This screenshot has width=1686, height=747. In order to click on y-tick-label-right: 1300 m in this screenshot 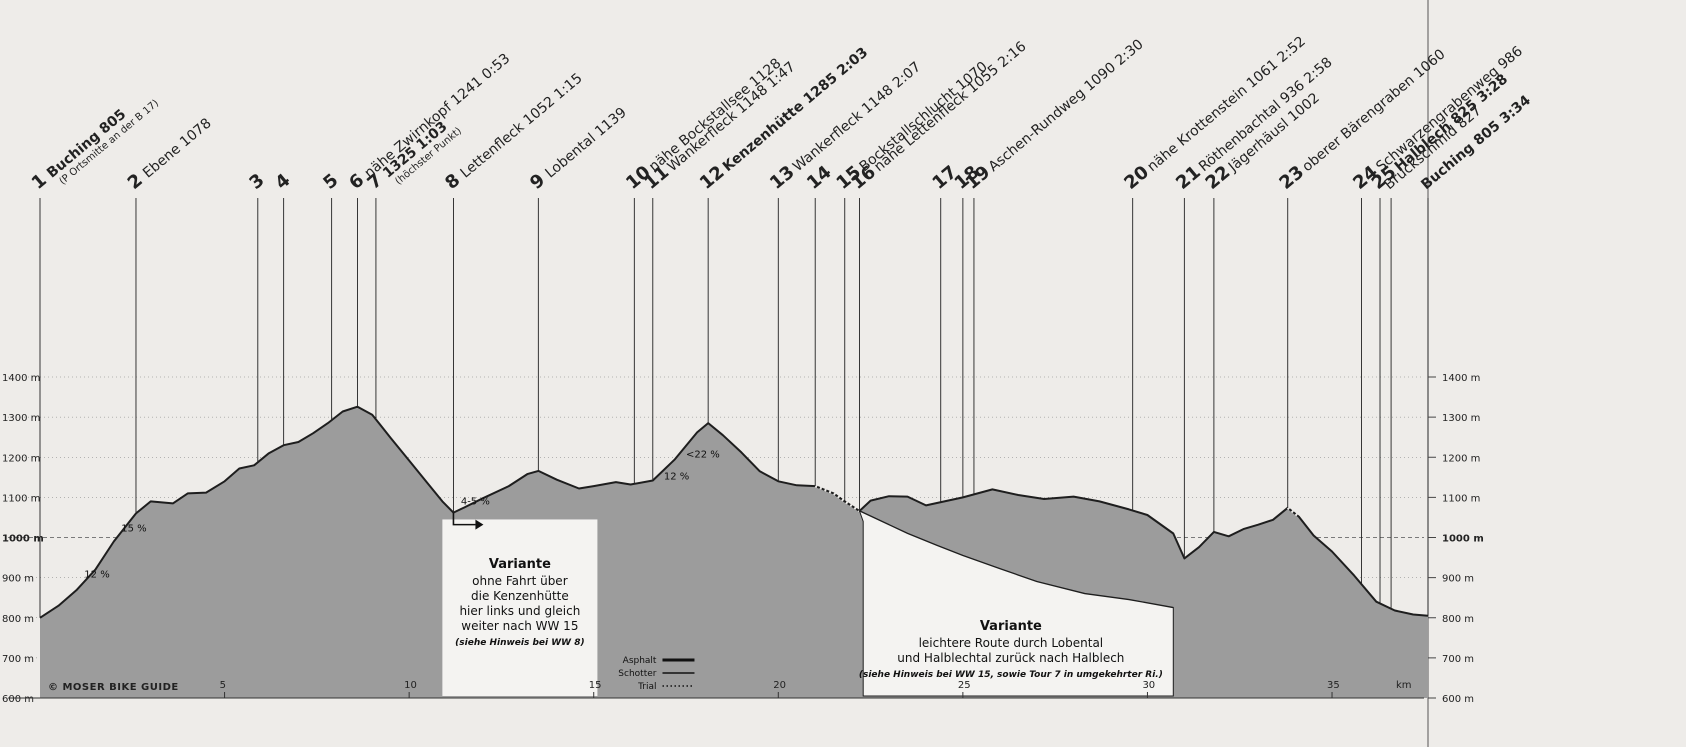, I will do `click(1461, 418)`.